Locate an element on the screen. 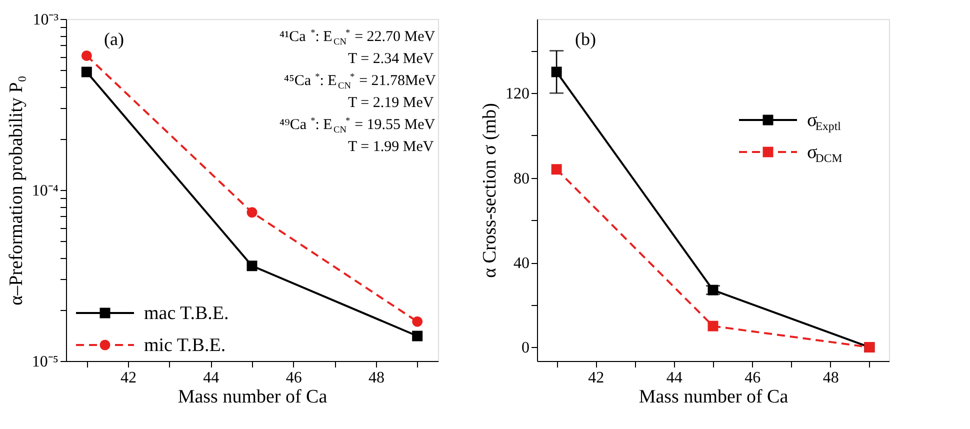 This screenshot has width=970, height=429. annotation: T = 2.34 MeV is located at coordinates (391, 59).